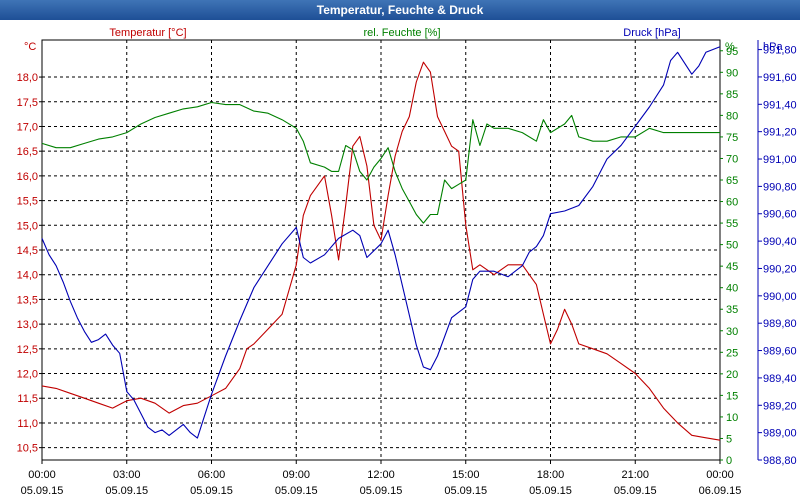 The width and height of the screenshot is (800, 500). What do you see at coordinates (720, 491) in the screenshot?
I see `x-axis-tick-date: 06.09.15` at bounding box center [720, 491].